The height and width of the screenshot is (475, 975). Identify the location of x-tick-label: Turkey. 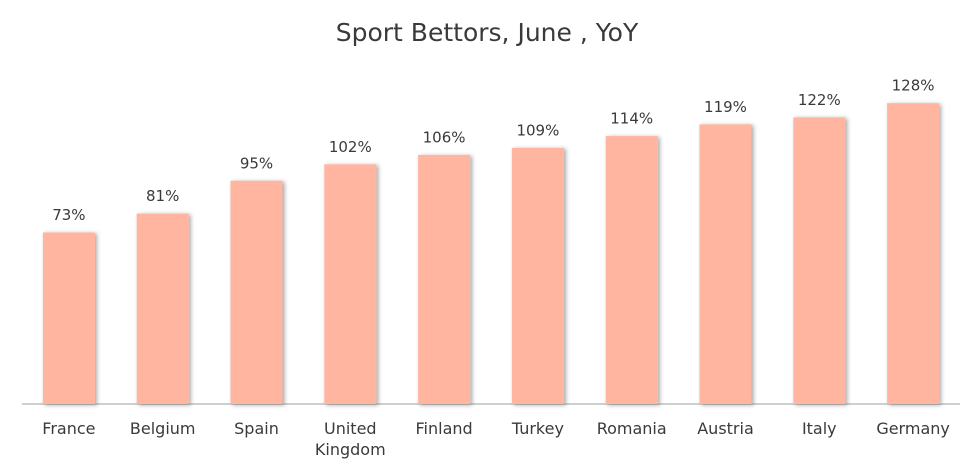
(537, 428).